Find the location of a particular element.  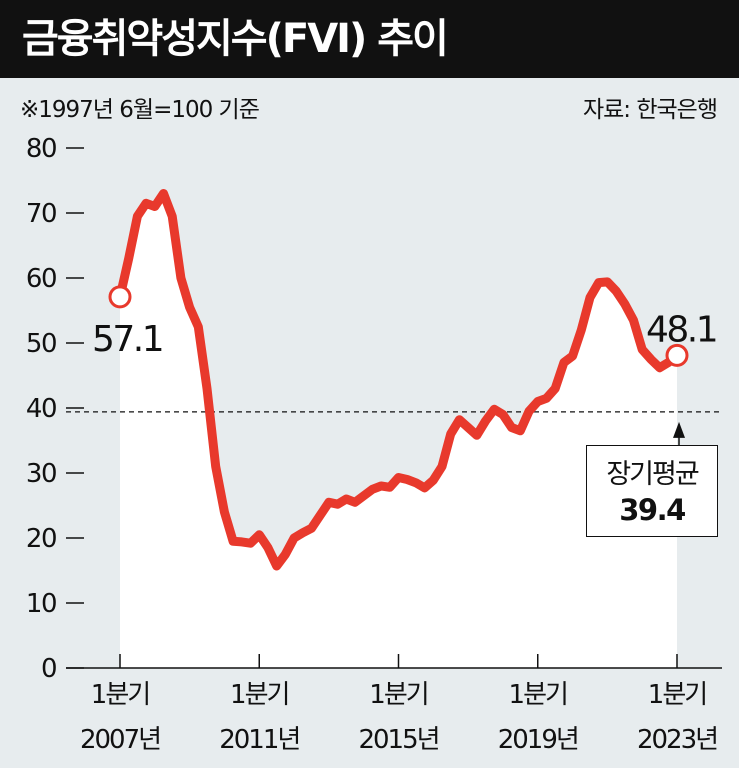

x-tick-label-year: 2011년 is located at coordinates (259, 740).